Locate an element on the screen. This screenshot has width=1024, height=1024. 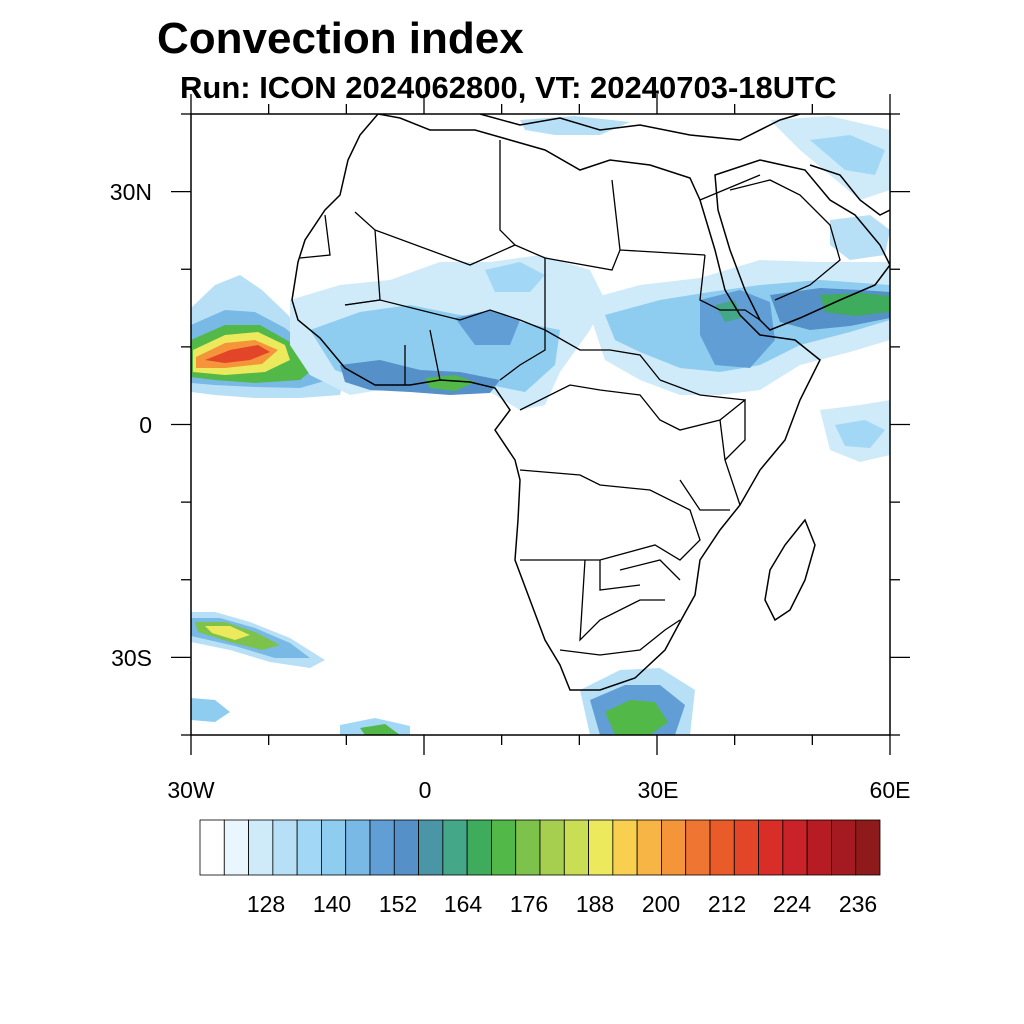
colorbar-label-152: 152 is located at coordinates (398, 904).